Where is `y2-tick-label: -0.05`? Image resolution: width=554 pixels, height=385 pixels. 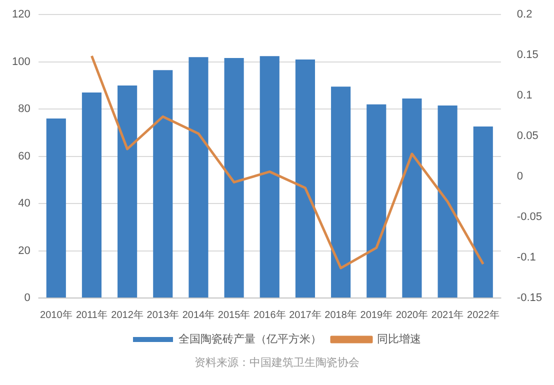
y2-tick-label: -0.05 is located at coordinates (529, 217).